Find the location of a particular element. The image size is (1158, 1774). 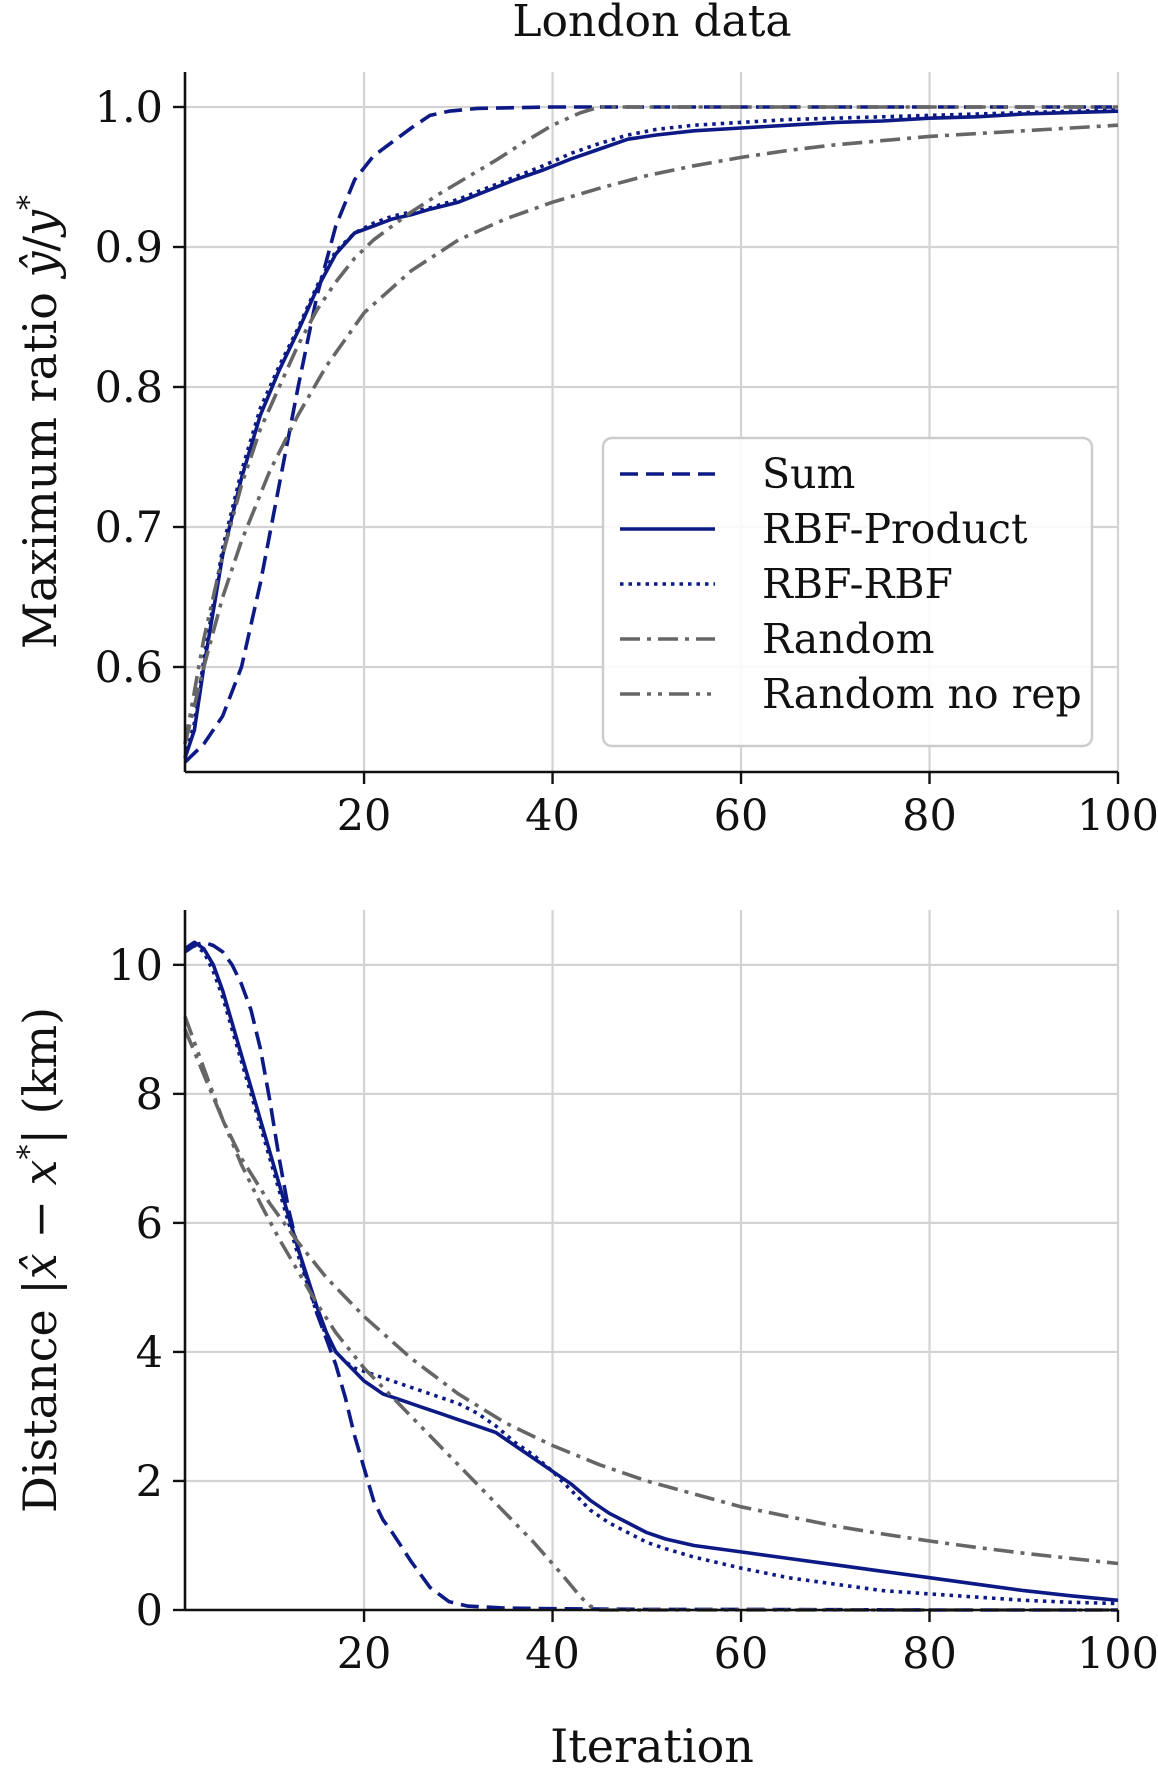

bottom-x-tick-label: 80 is located at coordinates (929, 1654).